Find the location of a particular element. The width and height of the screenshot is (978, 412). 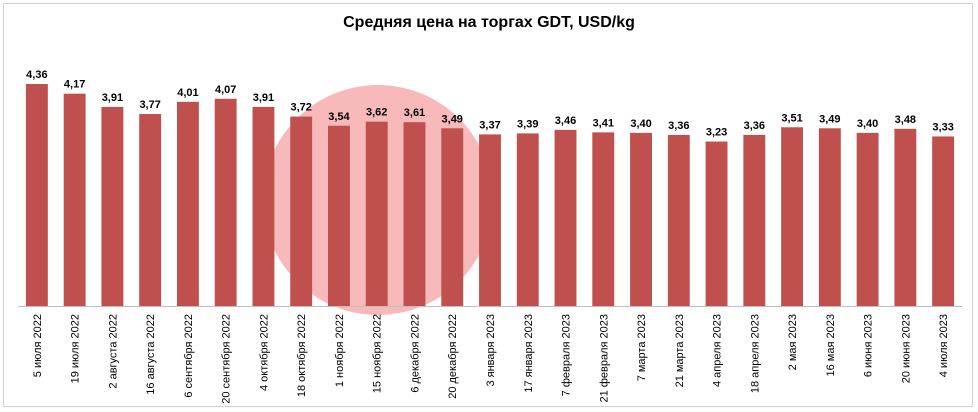

x-tick-label: 18 октября 2022 is located at coordinates (302, 355).